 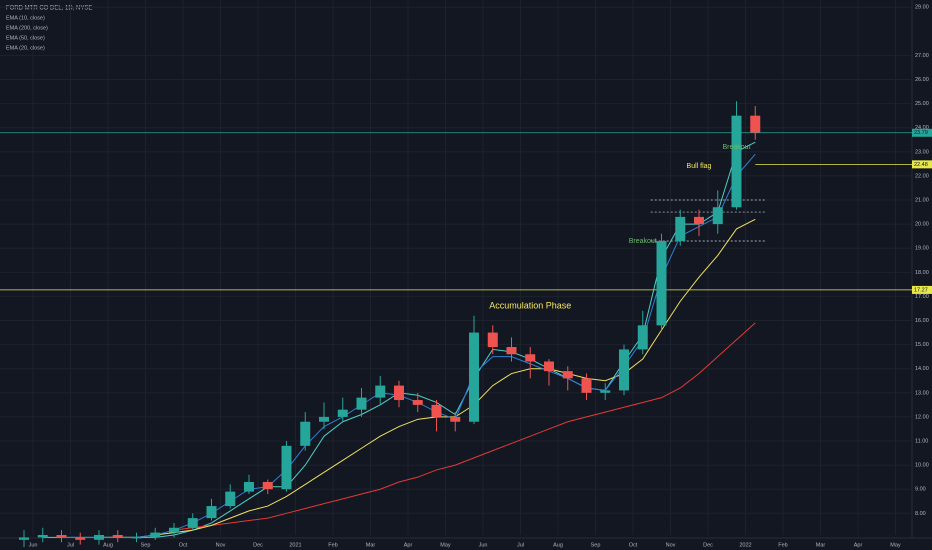 I want to click on y-tick-label: 9.00, so click(x=920, y=490).